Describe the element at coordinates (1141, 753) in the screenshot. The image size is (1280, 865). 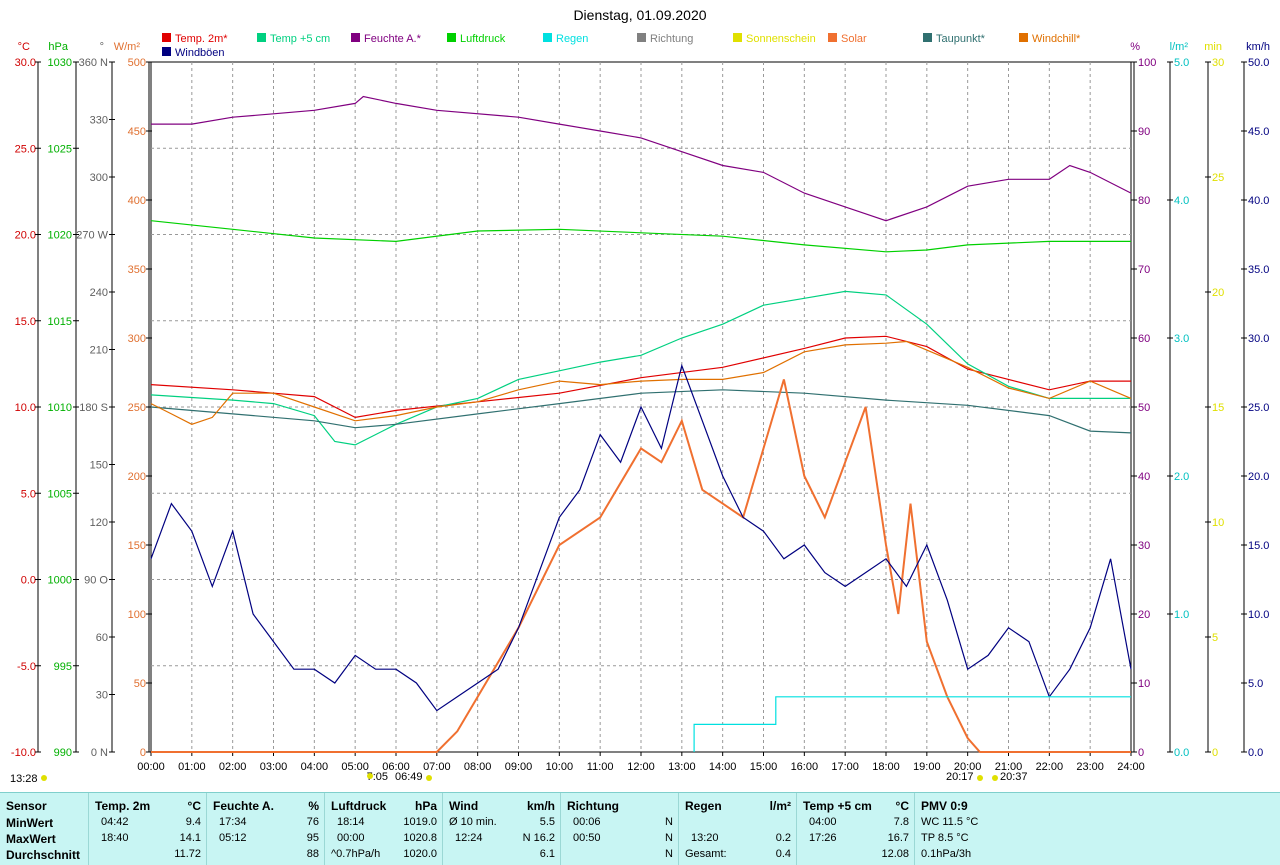
I see `axis-tick-label: 0` at that location.